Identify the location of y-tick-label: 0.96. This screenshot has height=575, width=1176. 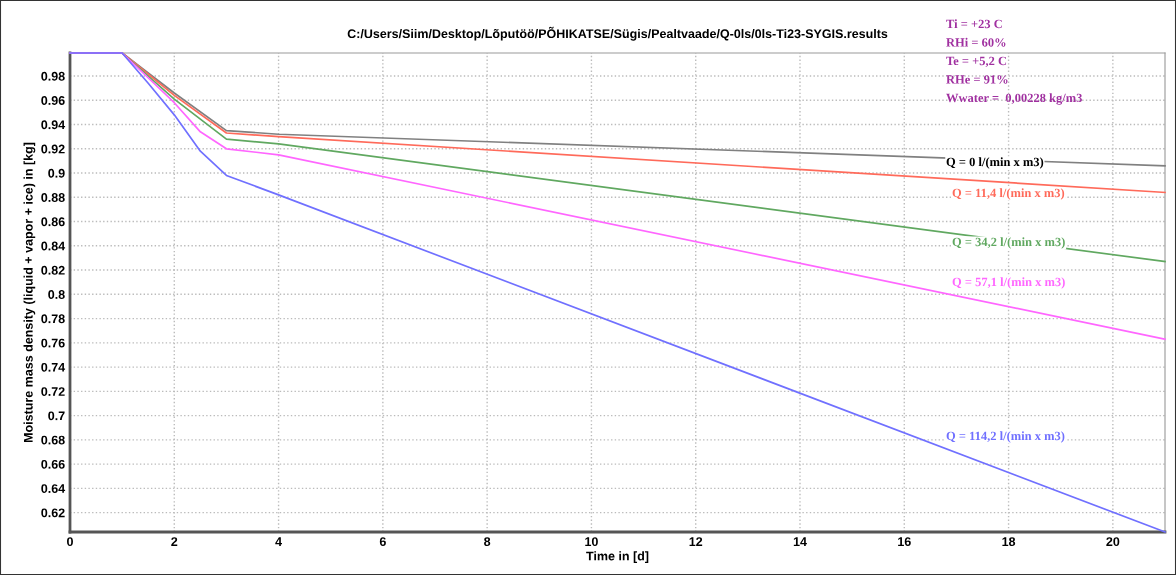
(53, 100).